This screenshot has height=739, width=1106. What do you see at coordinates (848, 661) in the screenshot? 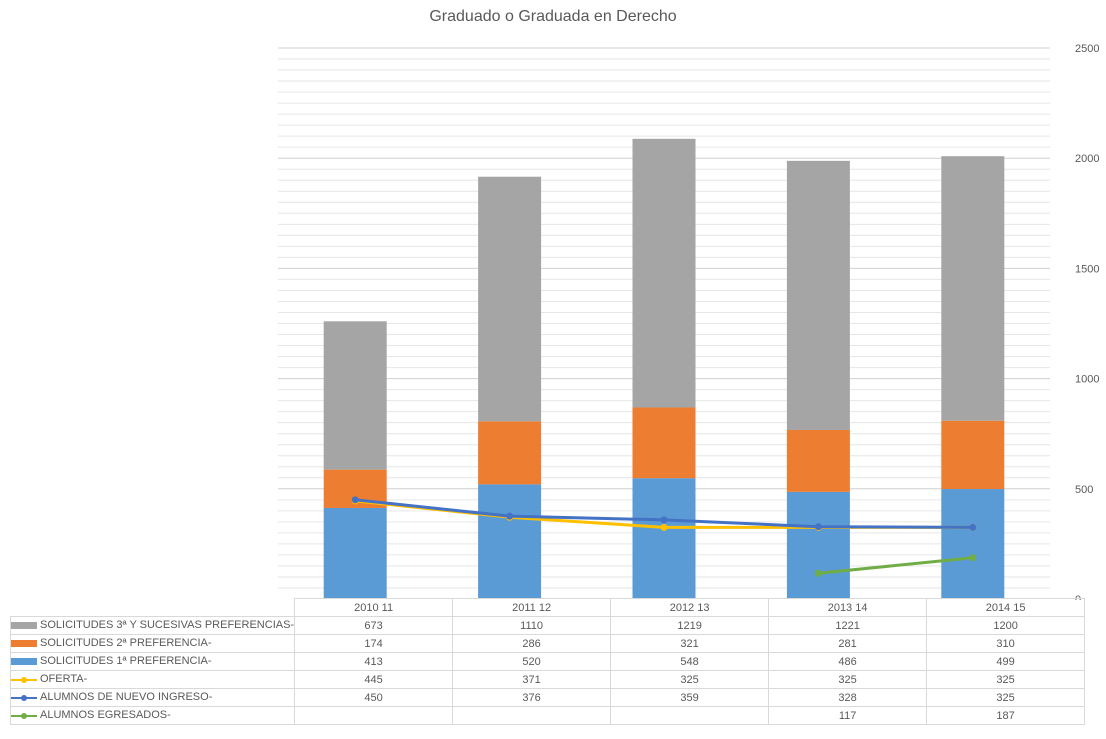
I see `data-label: 486` at bounding box center [848, 661].